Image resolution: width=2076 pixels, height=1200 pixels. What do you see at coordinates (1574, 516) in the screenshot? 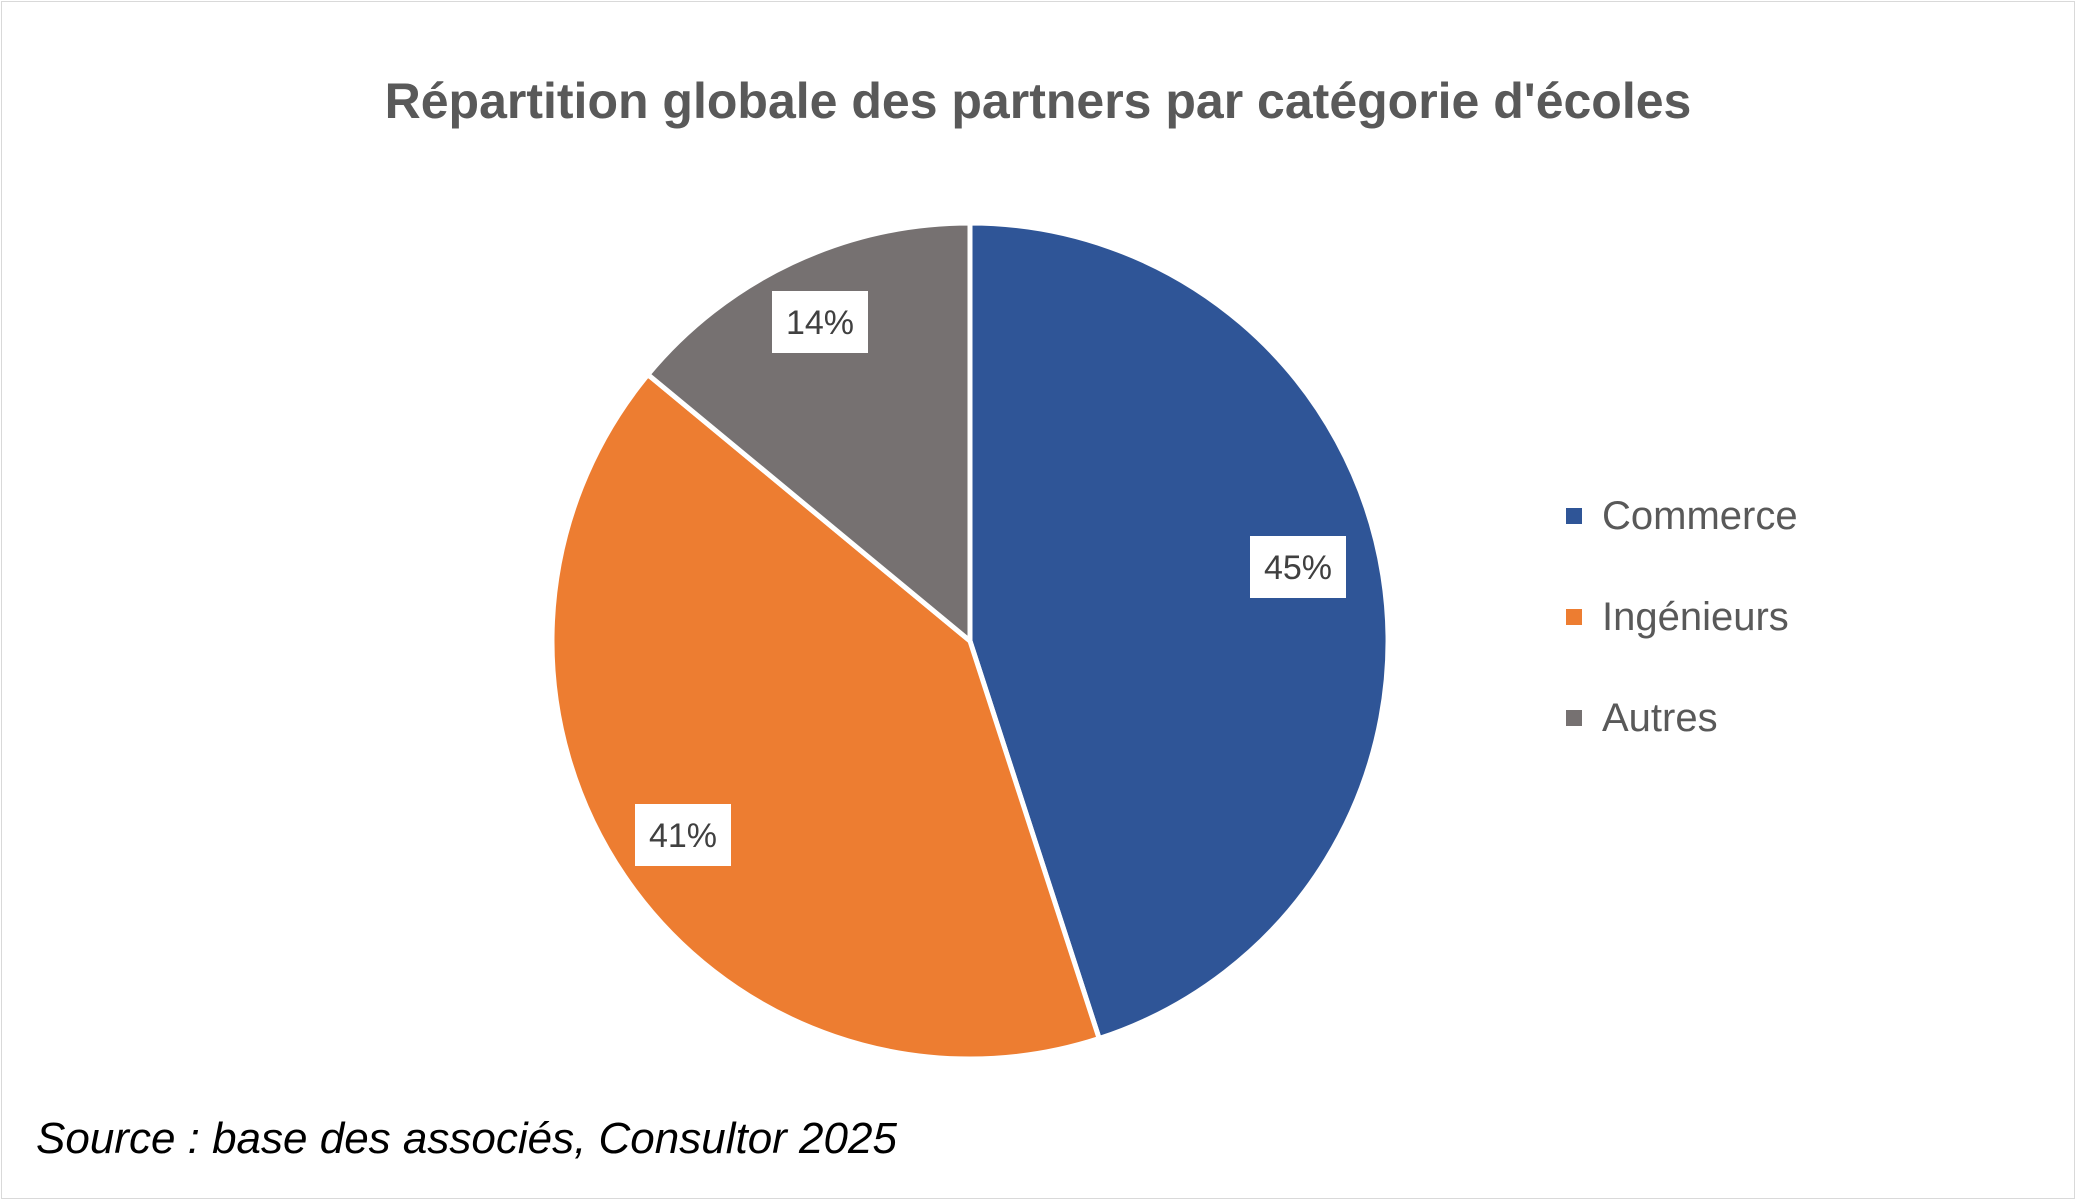
I see `legend-swatch-commerce` at bounding box center [1574, 516].